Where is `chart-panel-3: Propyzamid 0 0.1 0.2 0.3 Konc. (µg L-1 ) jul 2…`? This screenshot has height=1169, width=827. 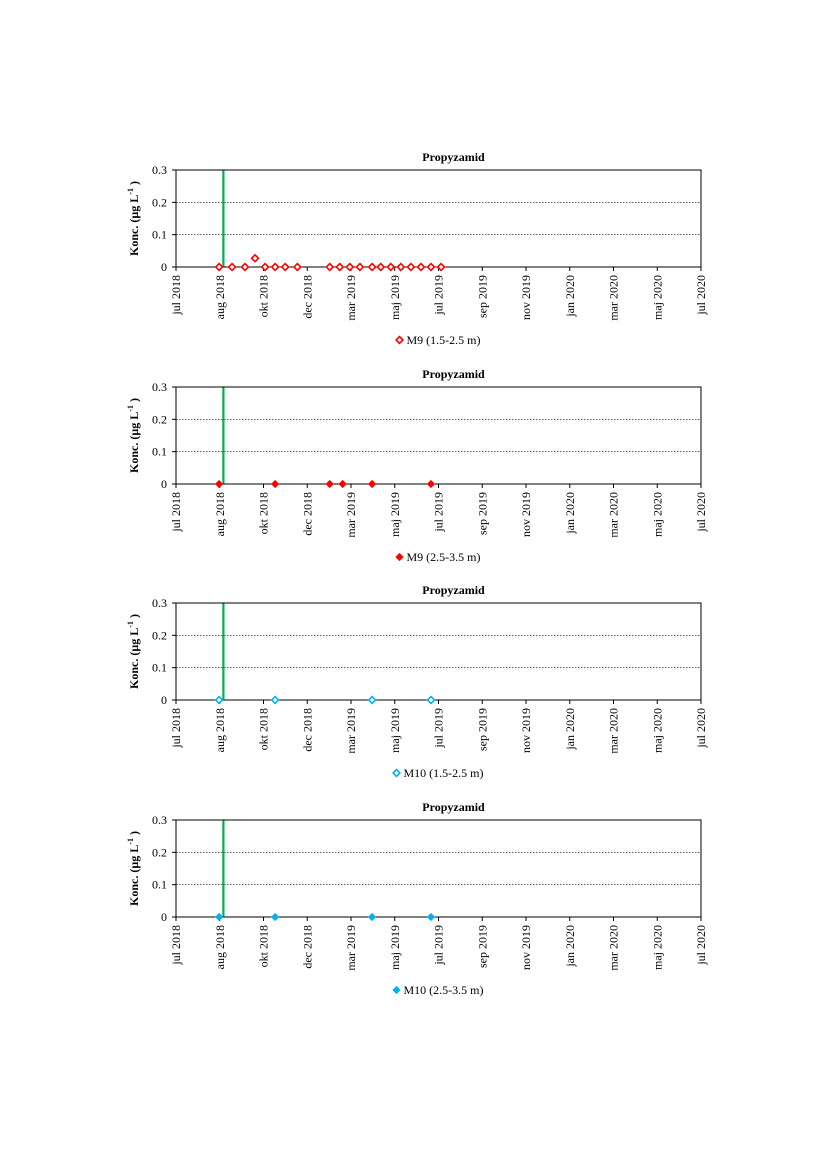
chart-panel-3: Propyzamid 0 0.1 0.2 0.3 Konc. (µg L-1 ) jul 2… is located at coordinates (417, 681).